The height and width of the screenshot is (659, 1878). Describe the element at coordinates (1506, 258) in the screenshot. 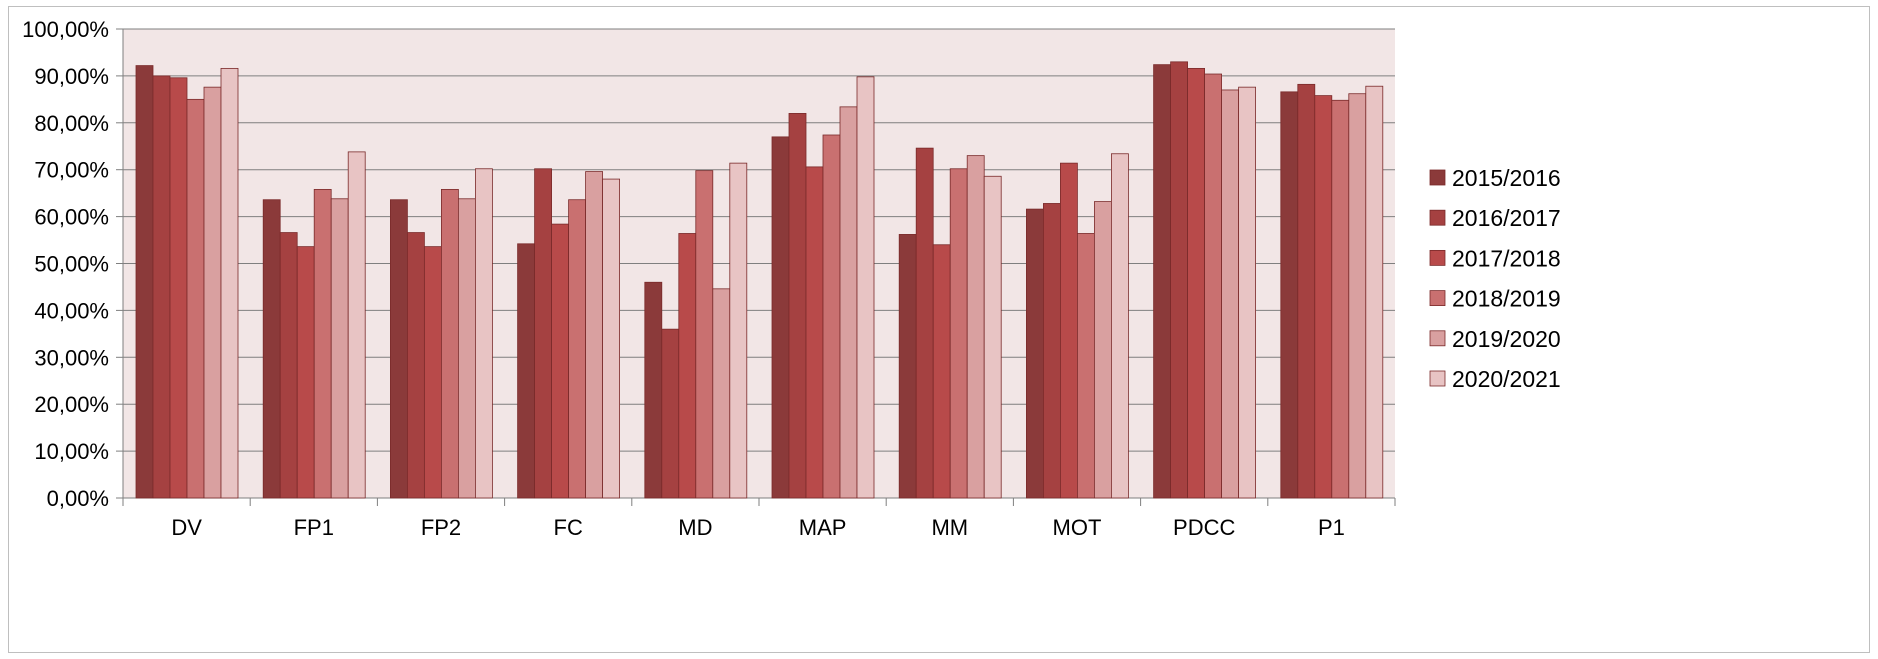

I see `legend-label: 2017/2018` at that location.